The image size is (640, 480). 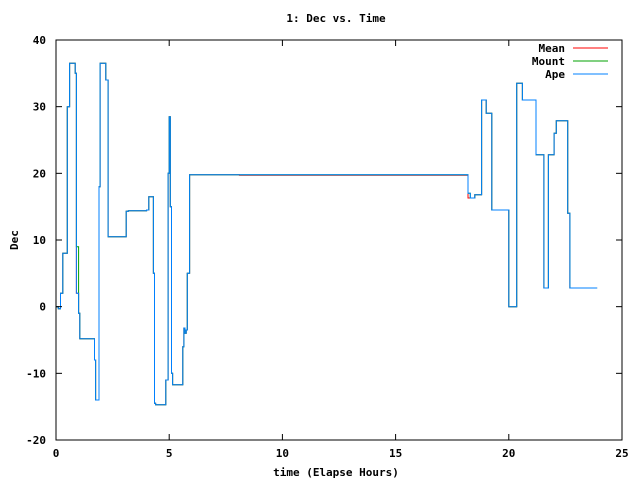 What do you see at coordinates (548, 61) in the screenshot?
I see `legend-label-mount: Mount` at bounding box center [548, 61].